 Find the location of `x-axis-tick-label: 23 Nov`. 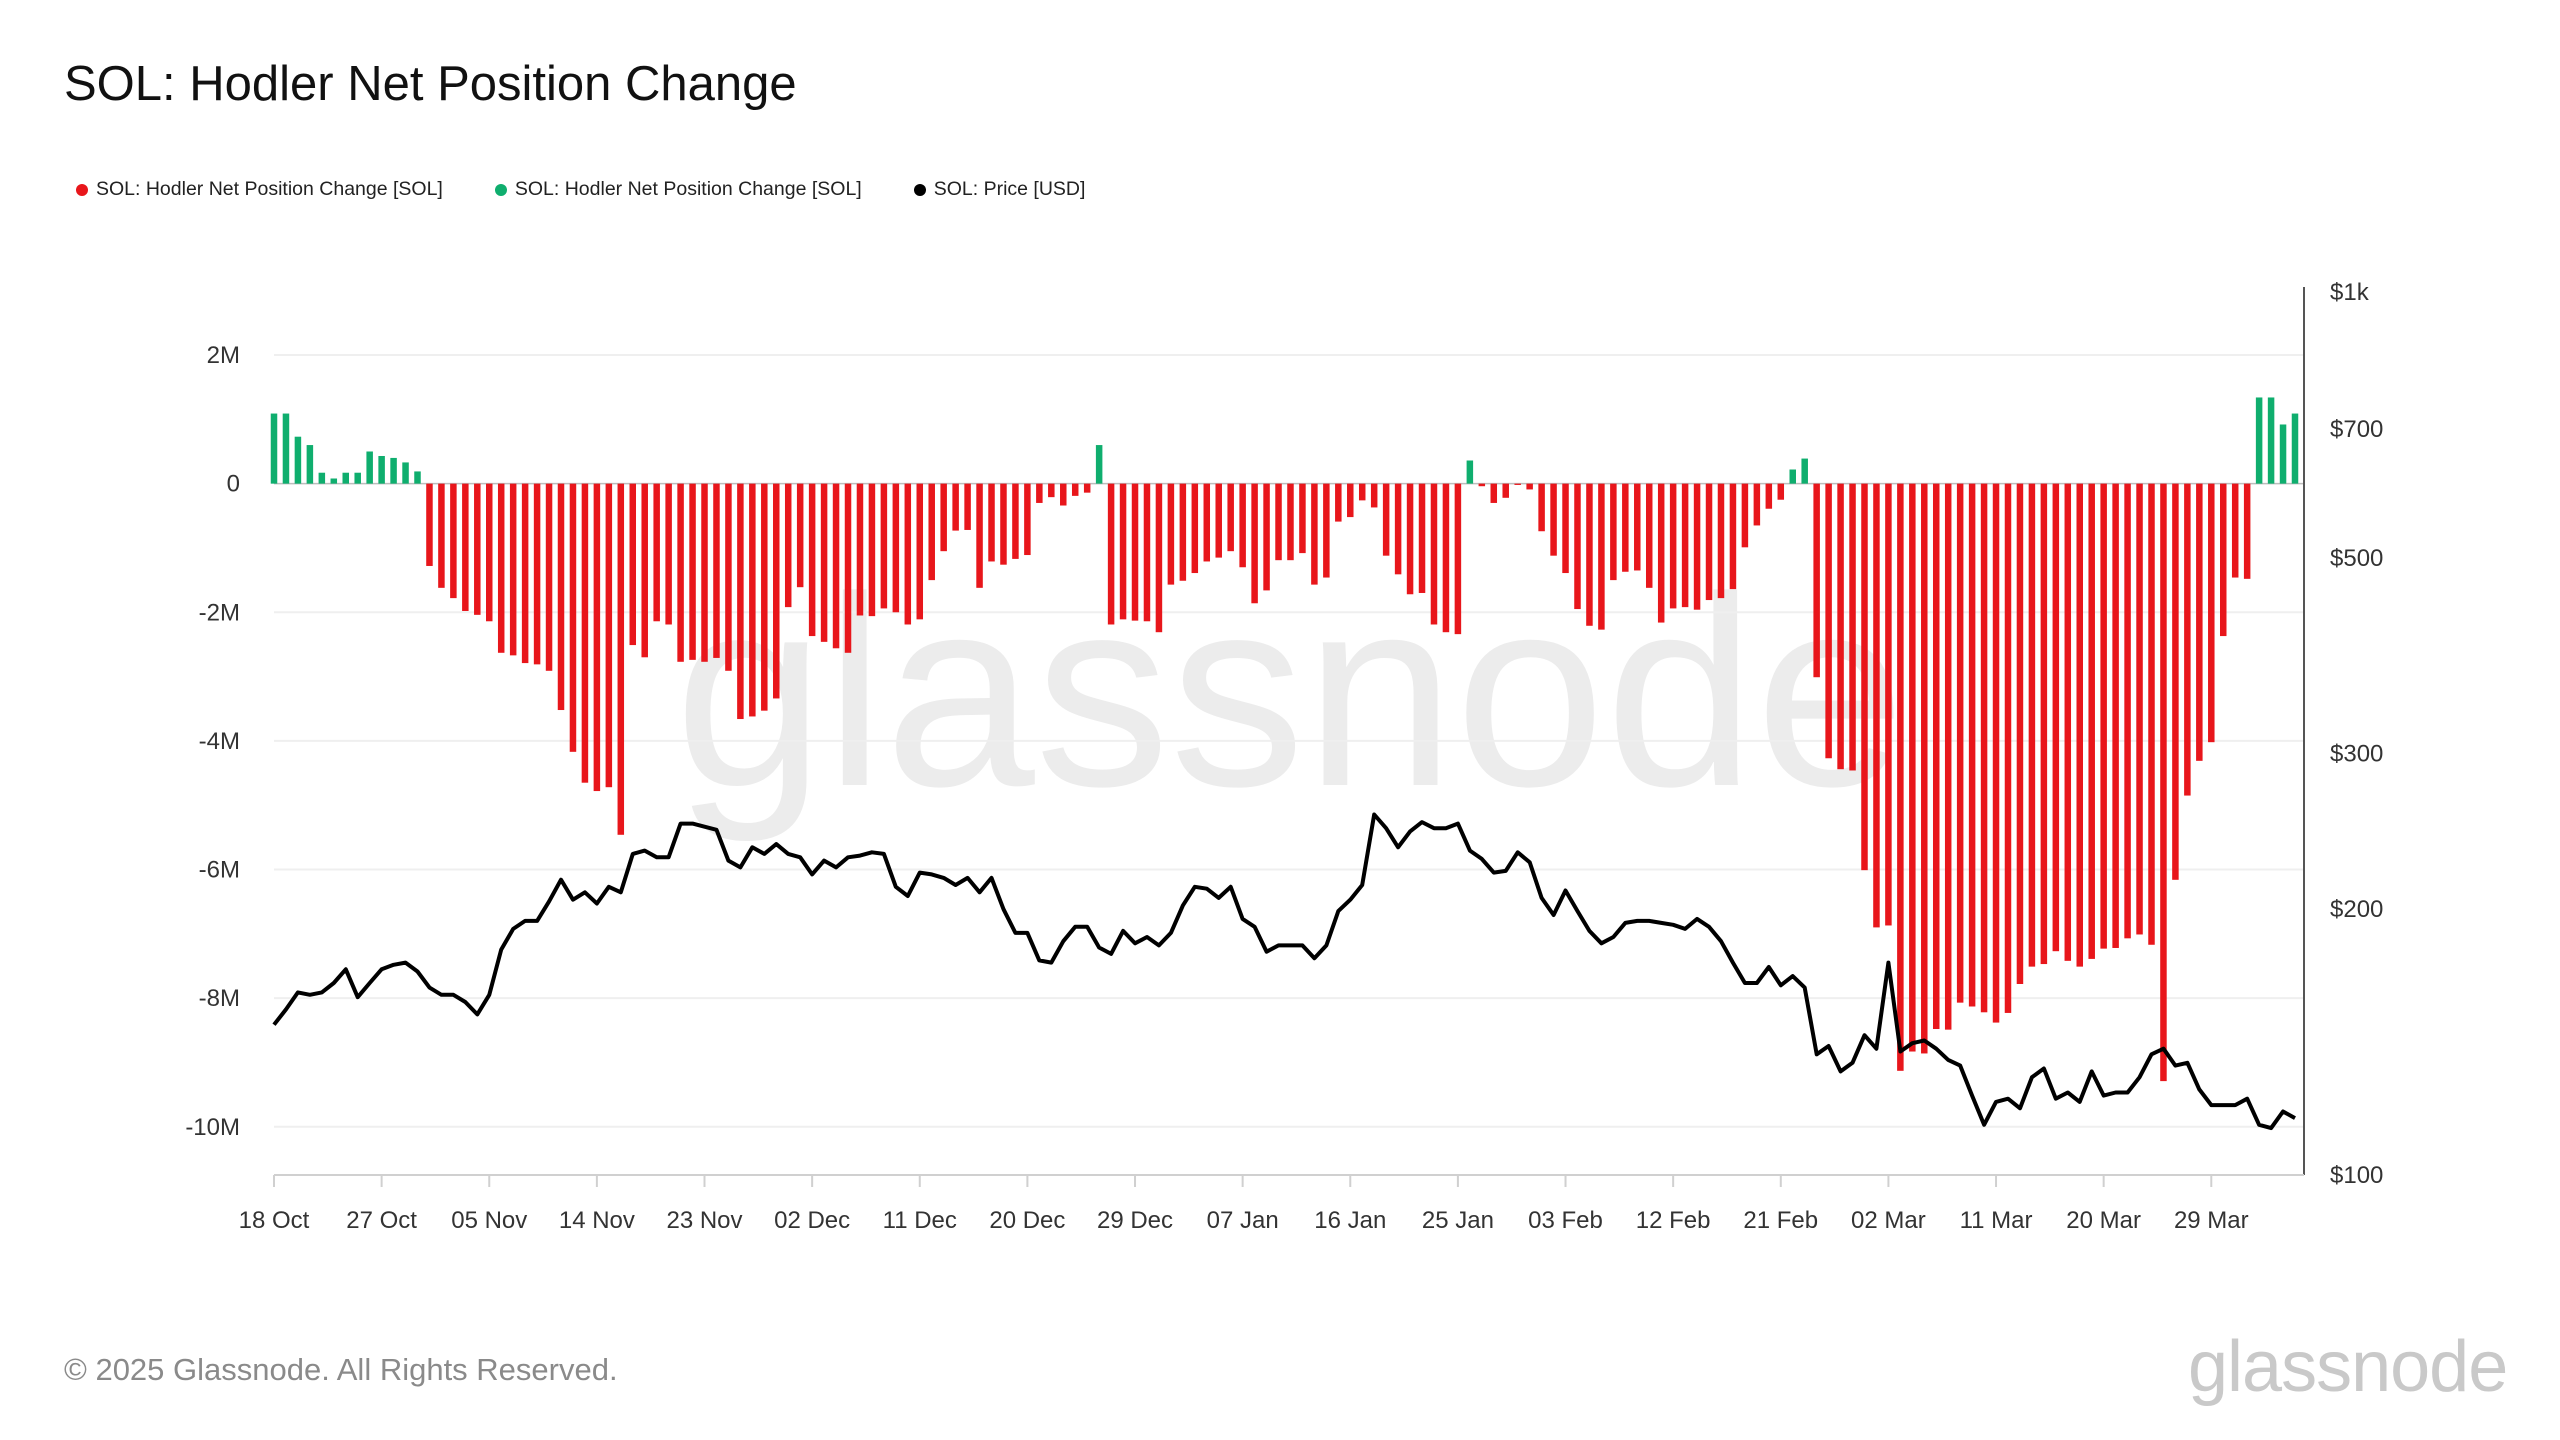

x-axis-tick-label: 23 Nov is located at coordinates (704, 1220).